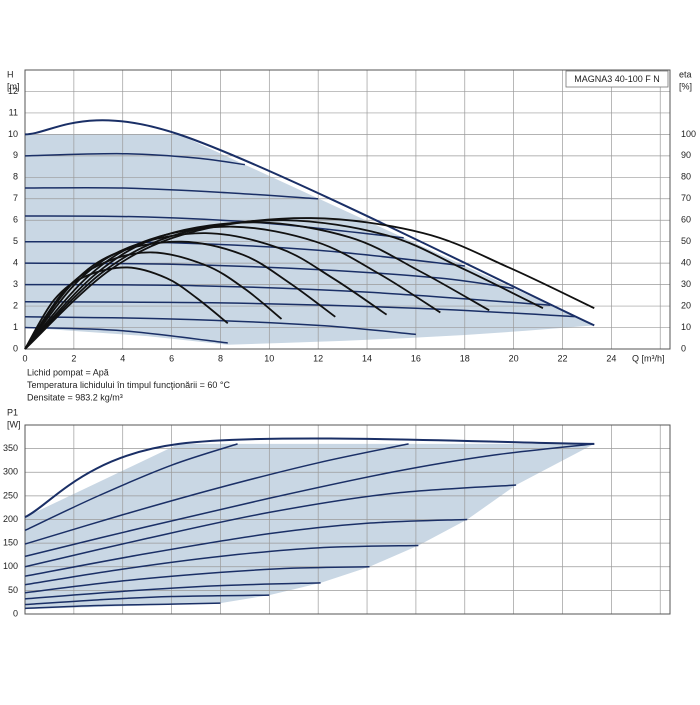  Describe the element at coordinates (514, 358) in the screenshot. I see `x-tick-label: 20` at that location.